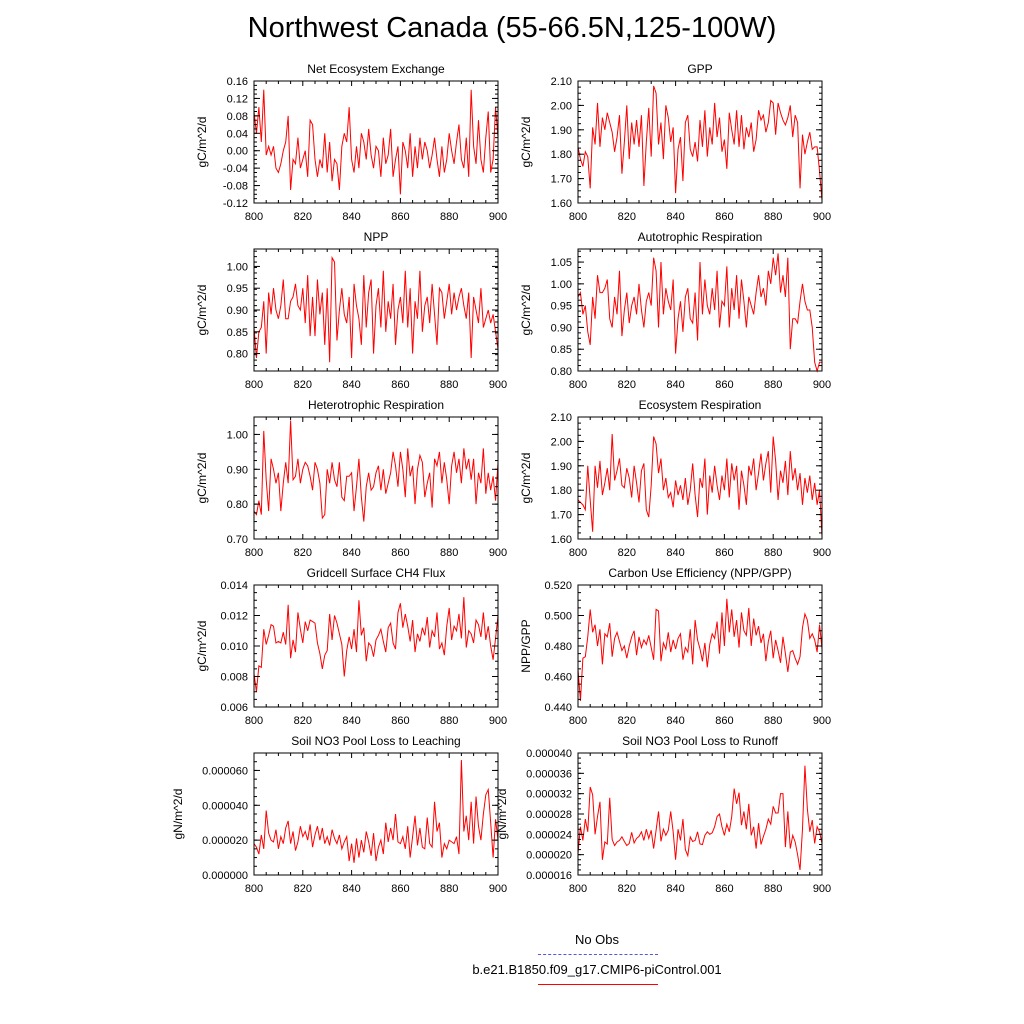  What do you see at coordinates (558, 586) in the screenshot?
I see `y-tick-label: 0.520` at bounding box center [558, 586].